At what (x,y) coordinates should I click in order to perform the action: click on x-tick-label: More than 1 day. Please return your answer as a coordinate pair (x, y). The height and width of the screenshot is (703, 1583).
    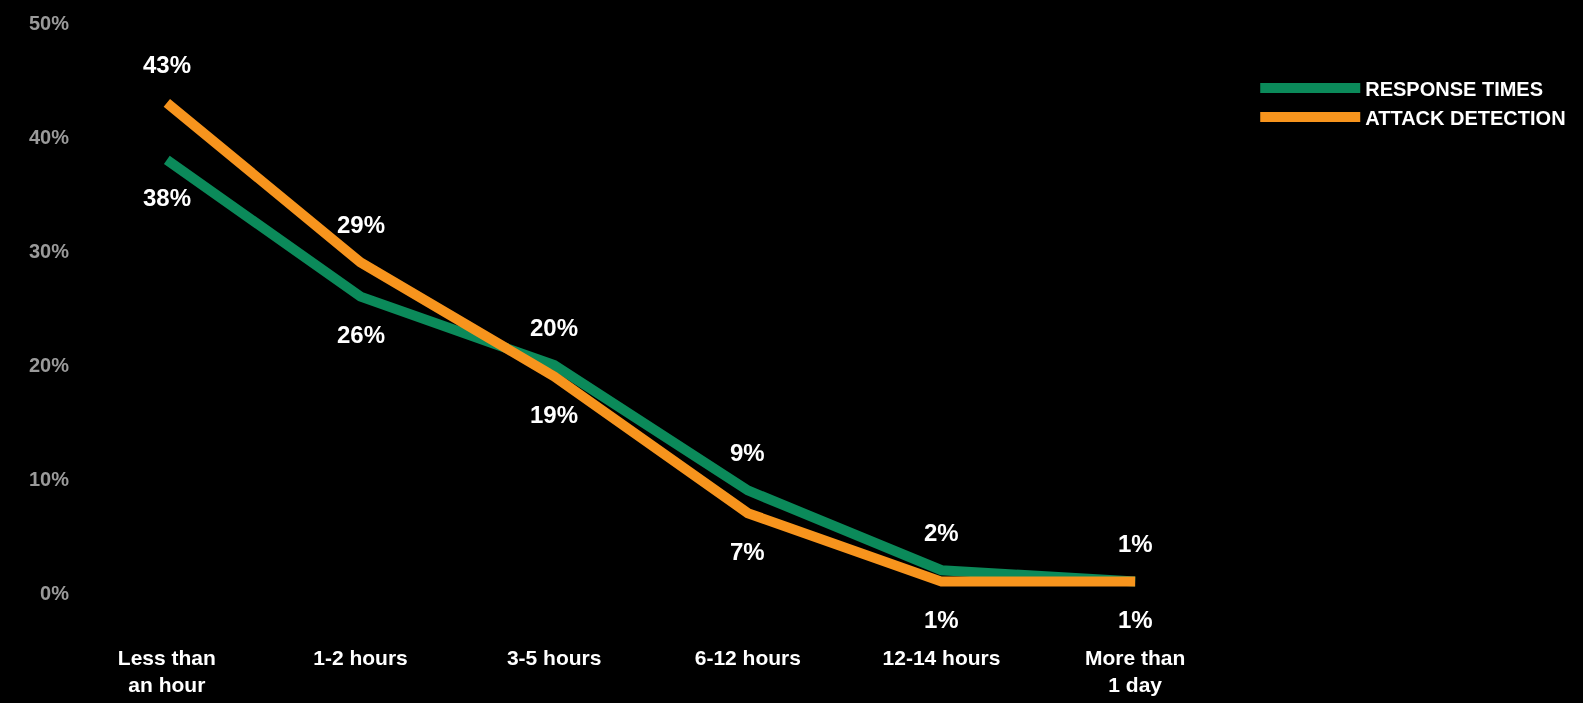
    Looking at the image, I should click on (1135, 671).